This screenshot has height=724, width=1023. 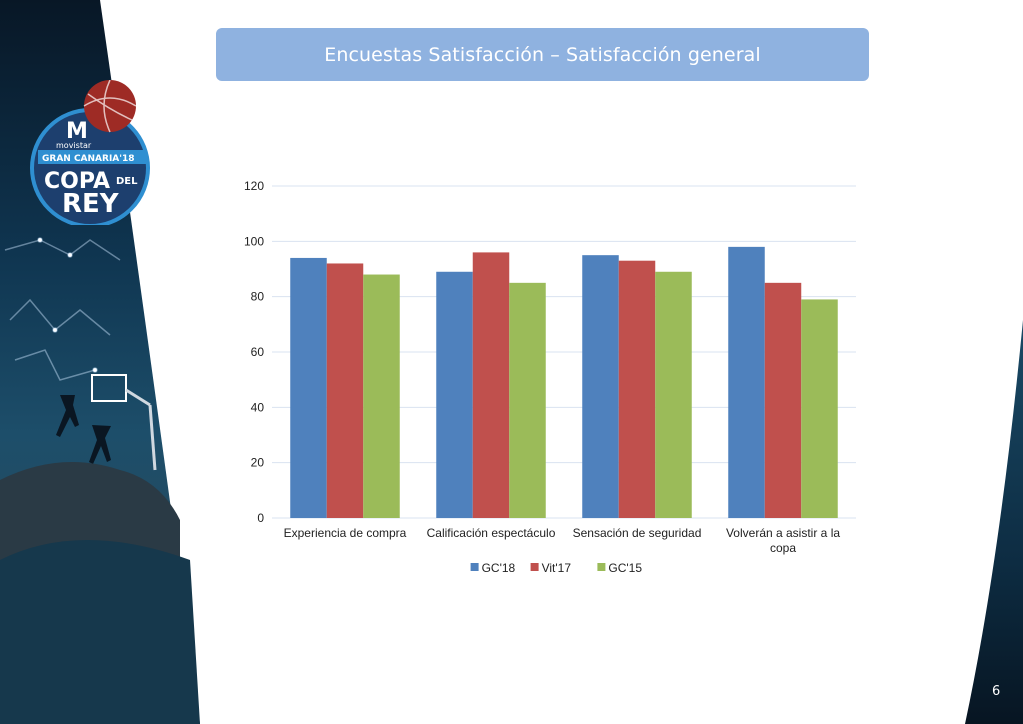 What do you see at coordinates (499, 568) in the screenshot?
I see `legend-label: GC'18` at bounding box center [499, 568].